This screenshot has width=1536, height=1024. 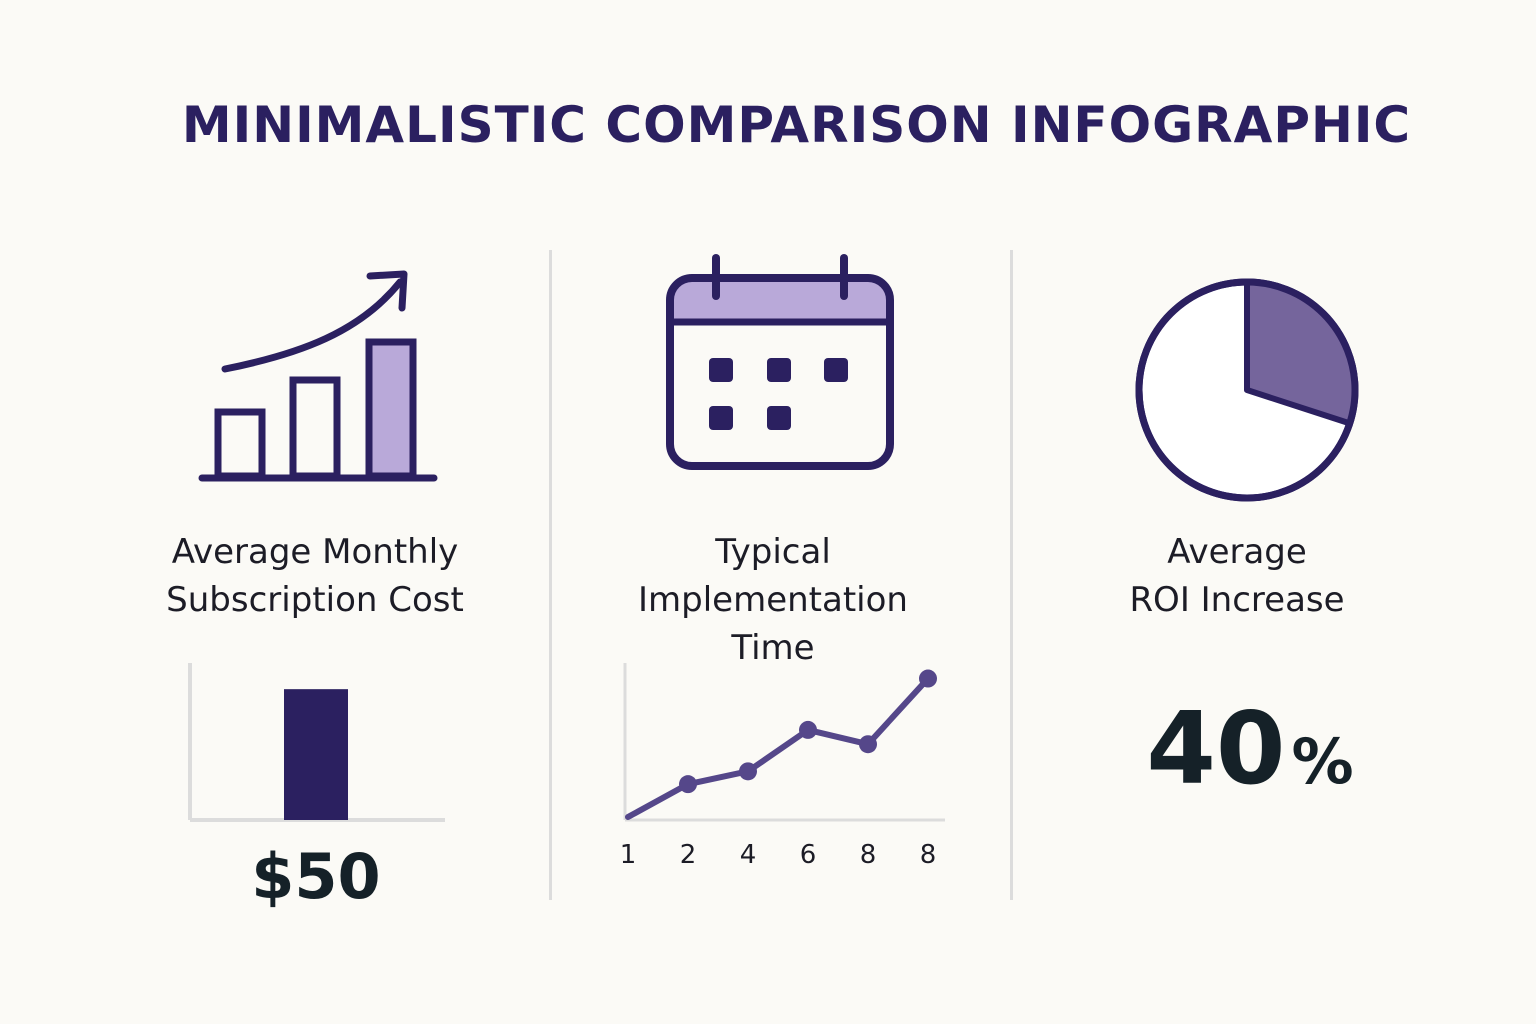 I want to click on label-line: ROI Increase, so click(x=1237, y=600).